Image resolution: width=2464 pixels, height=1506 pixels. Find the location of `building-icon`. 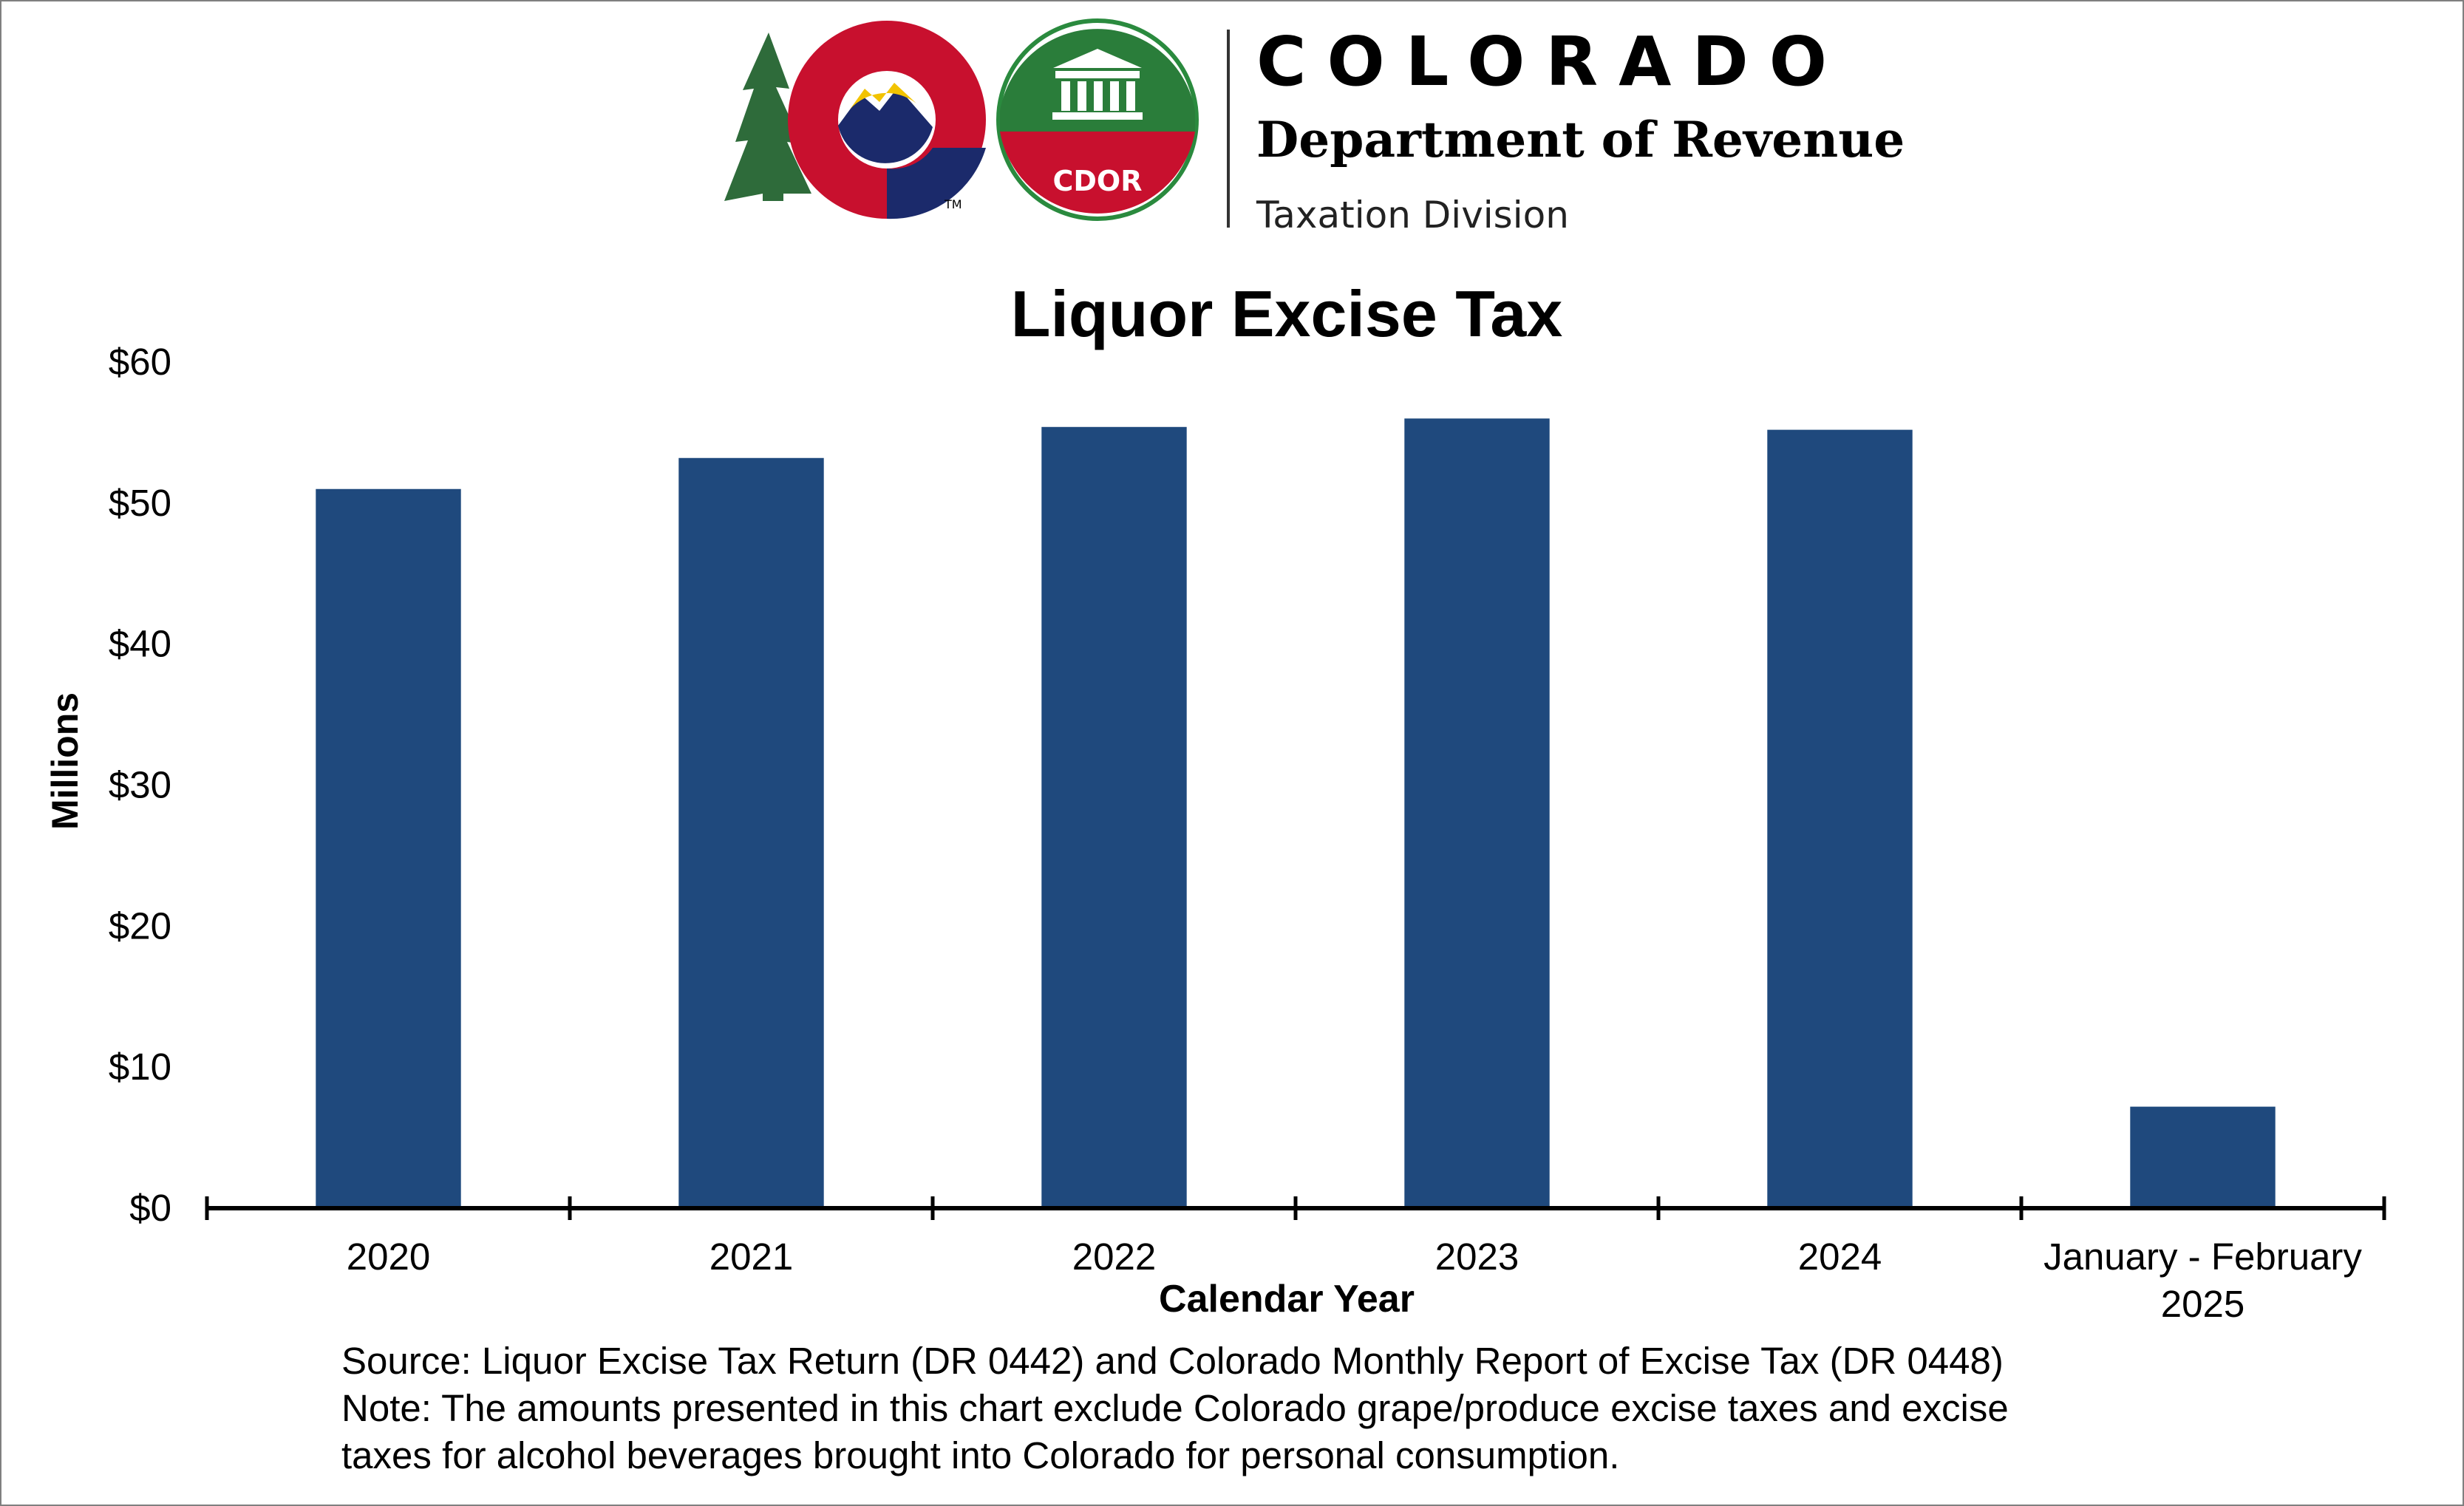

building-icon is located at coordinates (1097, 84).